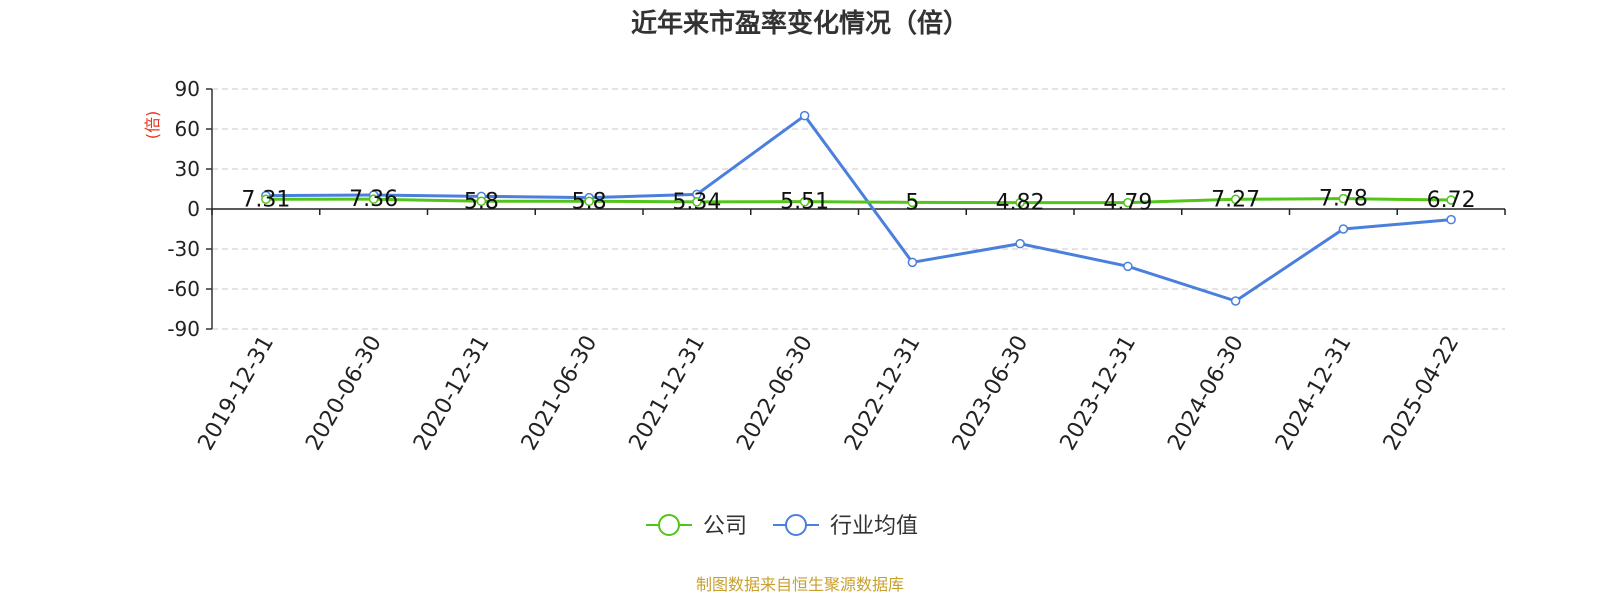  I want to click on legend-label: 公司, so click(725, 526).